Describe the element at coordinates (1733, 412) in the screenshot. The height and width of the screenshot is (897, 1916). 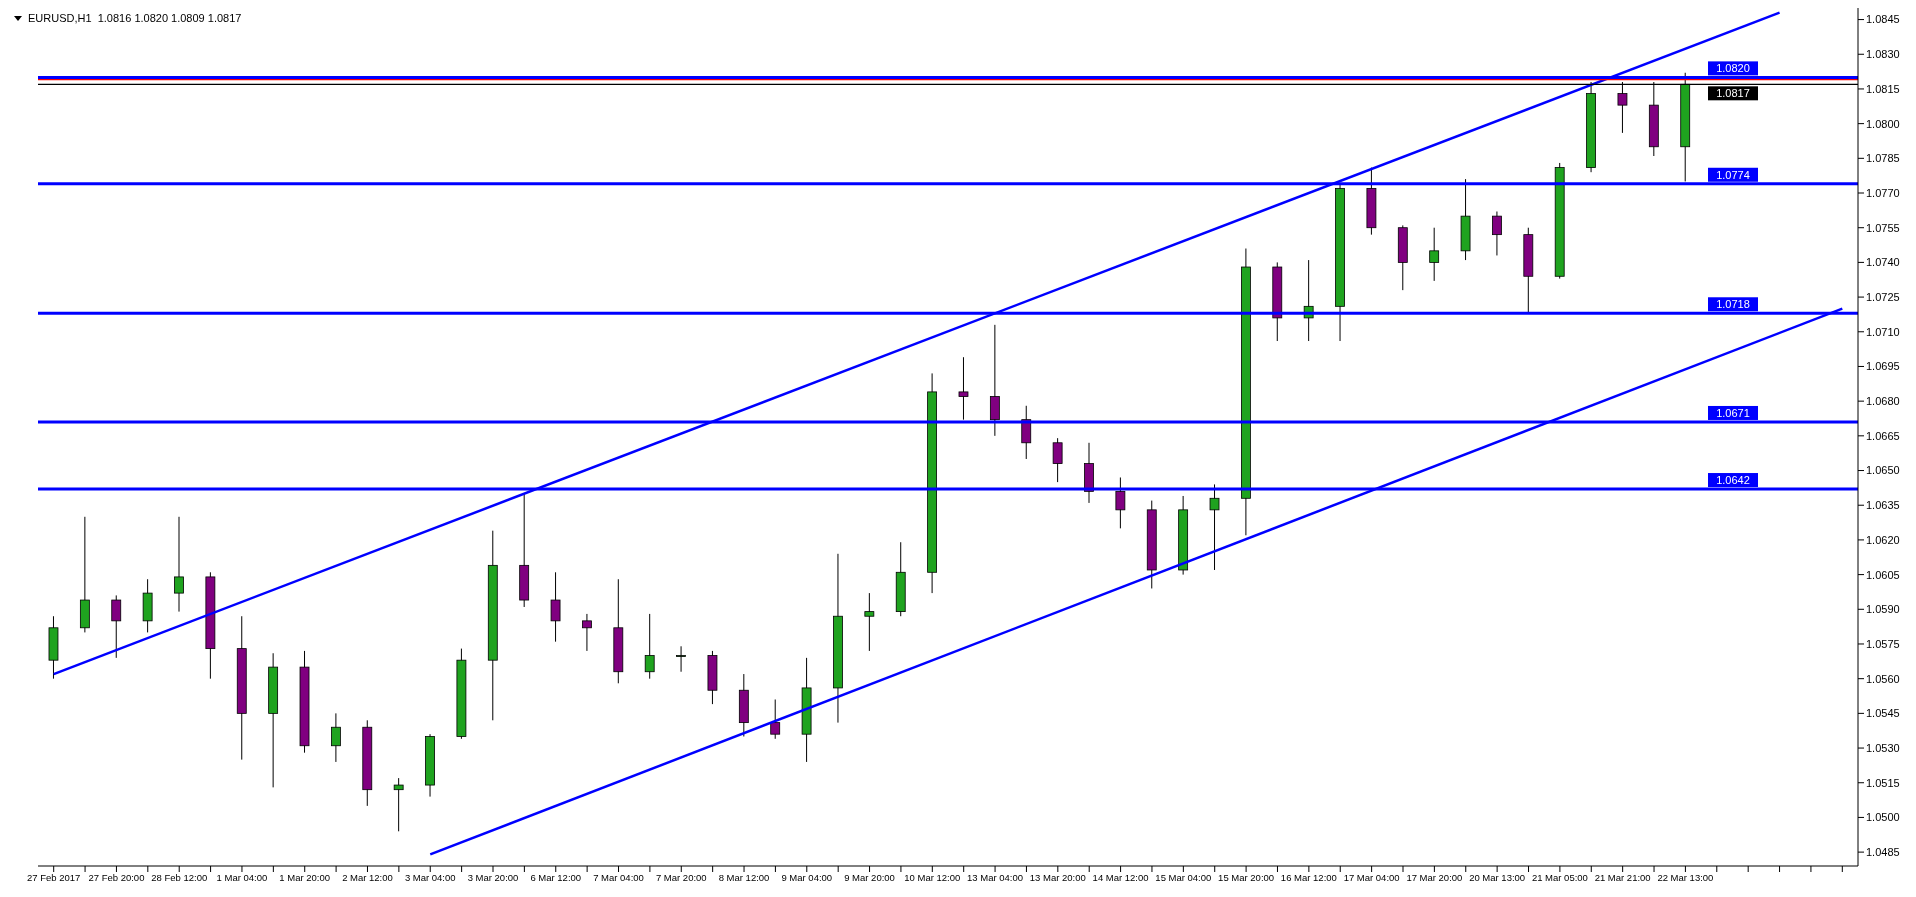
I see `ref-line-label: 1.0671` at that location.